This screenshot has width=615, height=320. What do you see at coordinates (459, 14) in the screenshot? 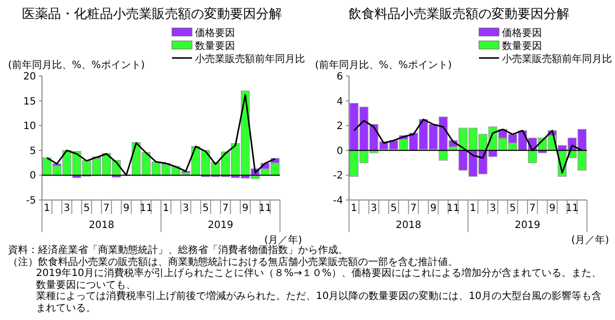
I see `chart-title: 飲食料品小売業販売額の変動要因分解` at bounding box center [459, 14].